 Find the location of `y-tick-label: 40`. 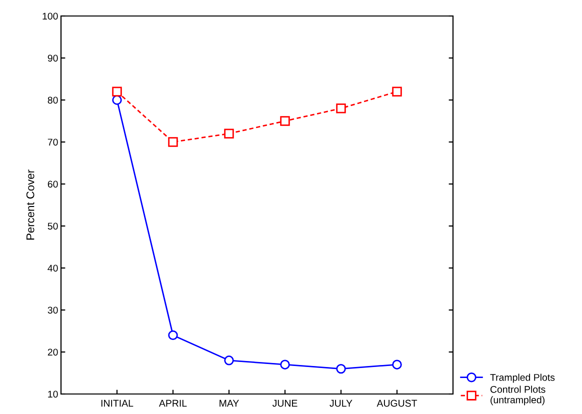

y-tick-label: 40 is located at coordinates (53, 268).